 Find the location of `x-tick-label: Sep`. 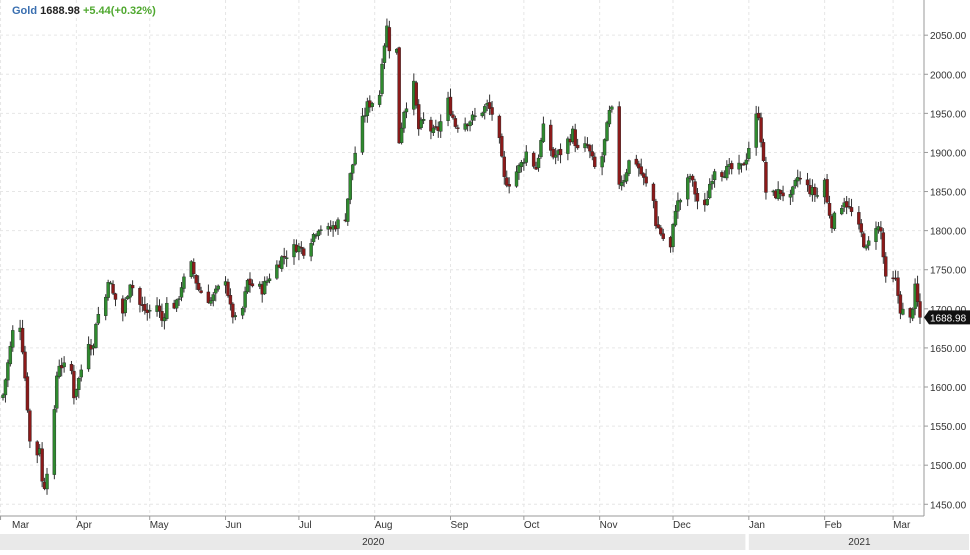

x-tick-label: Sep is located at coordinates (459, 525).